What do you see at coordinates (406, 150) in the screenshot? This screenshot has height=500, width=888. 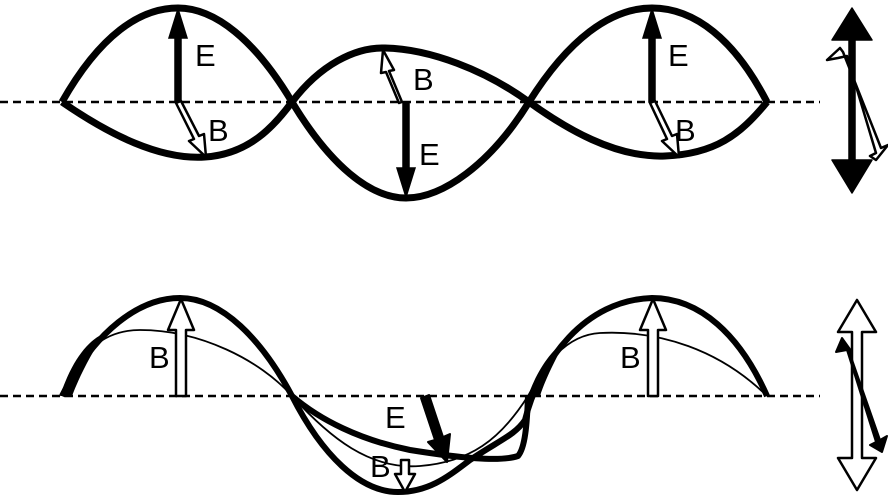 I see `top-center-e-arrow` at bounding box center [406, 150].